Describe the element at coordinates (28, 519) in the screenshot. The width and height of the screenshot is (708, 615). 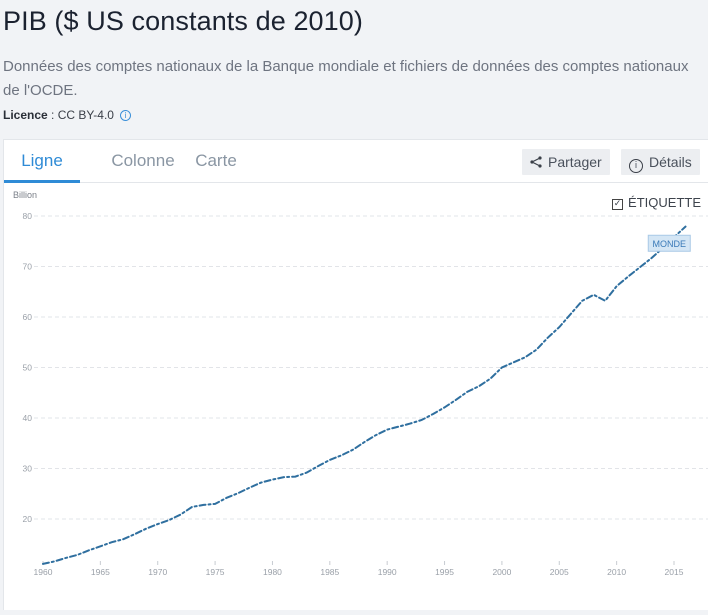
I see `y-tick-label: 20` at that location.